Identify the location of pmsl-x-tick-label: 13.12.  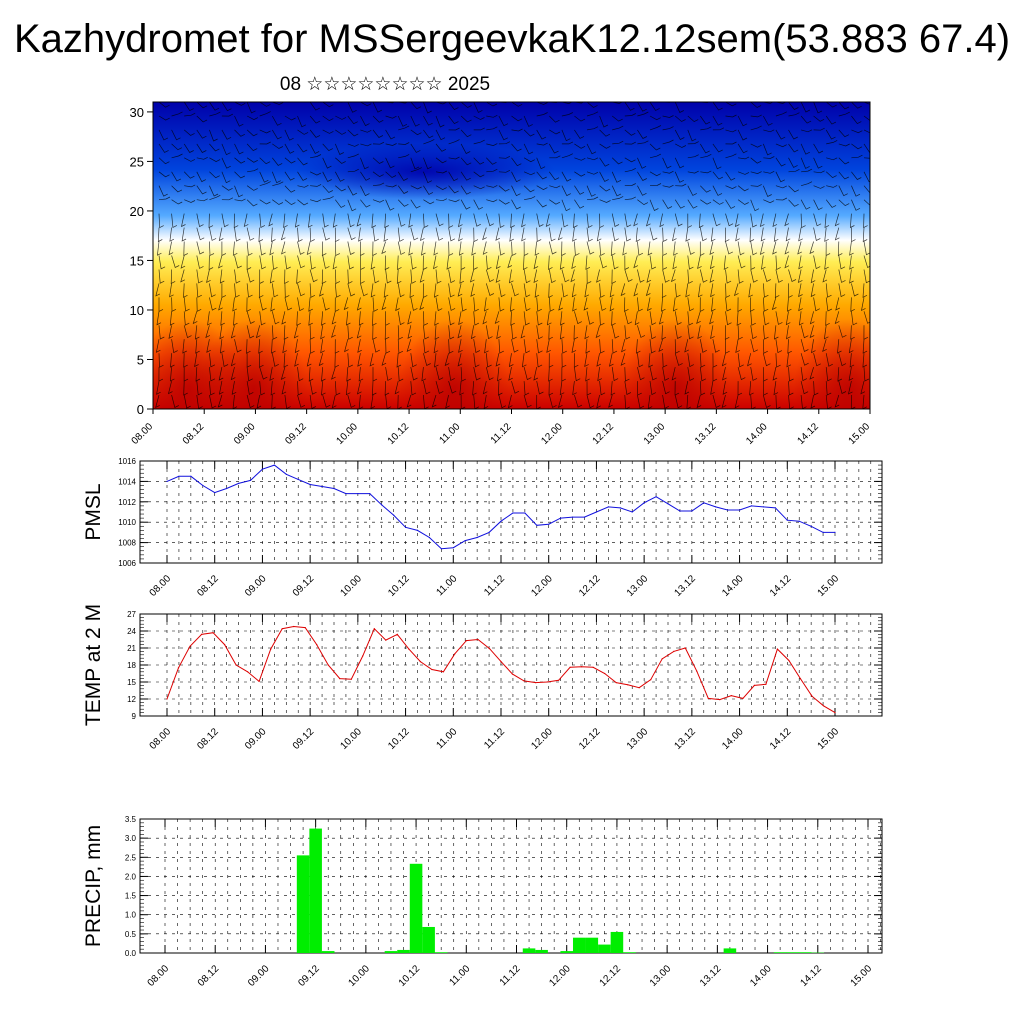
(686, 586).